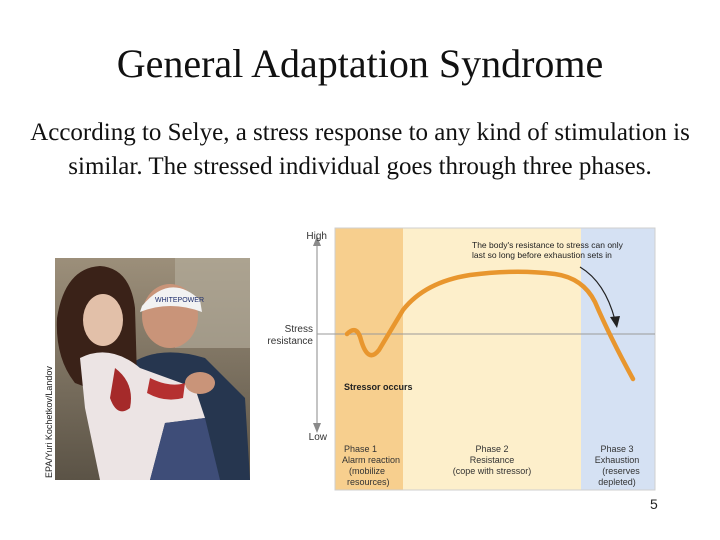 This screenshot has width=720, height=540. Describe the element at coordinates (378, 387) in the screenshot. I see `stressor-label: Stressor occurs` at that location.